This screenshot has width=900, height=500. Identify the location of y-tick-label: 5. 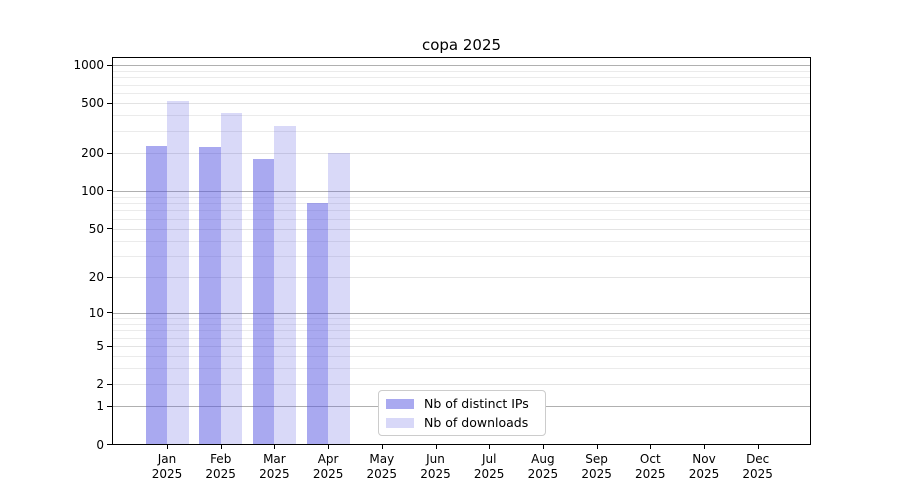
(100, 346).